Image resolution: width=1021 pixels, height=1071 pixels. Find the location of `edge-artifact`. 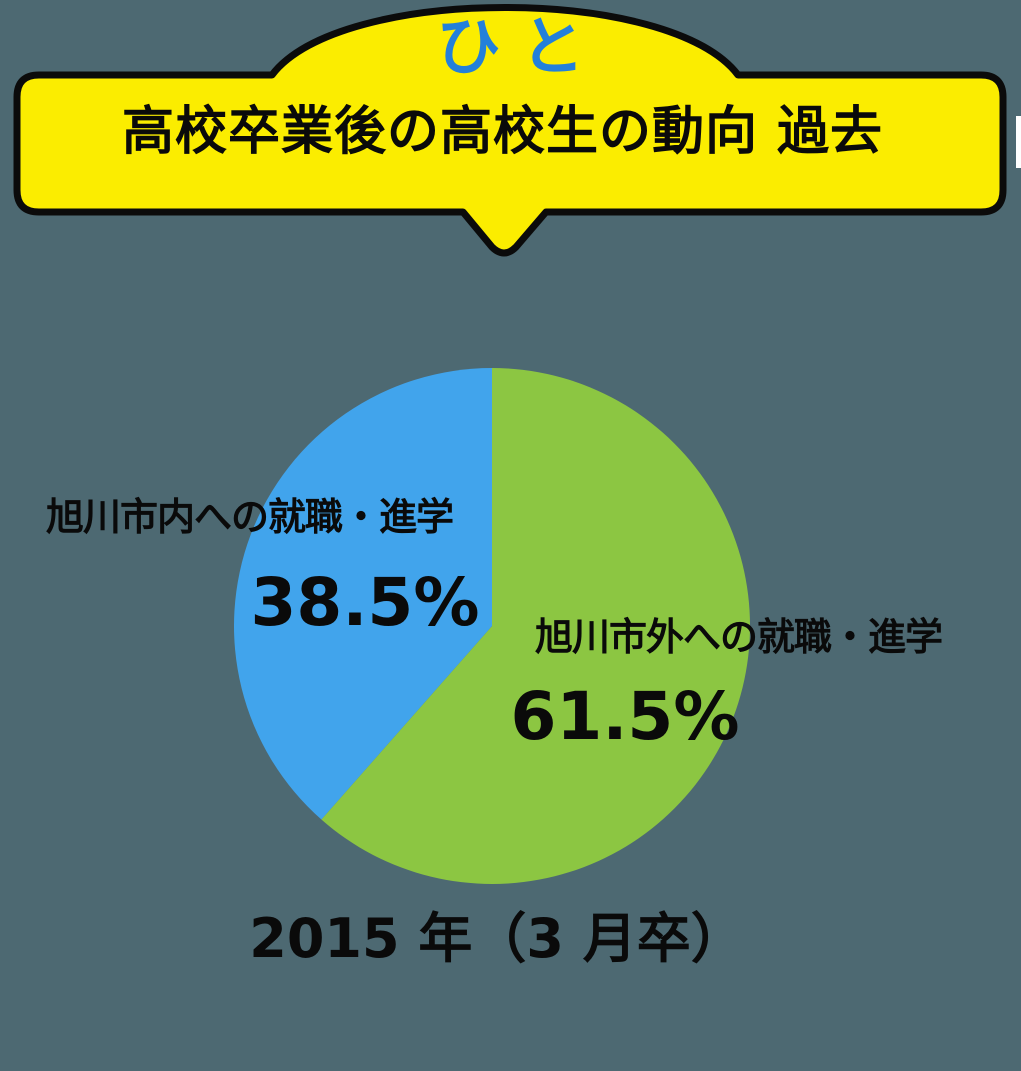

edge-artifact is located at coordinates (1018, 142).